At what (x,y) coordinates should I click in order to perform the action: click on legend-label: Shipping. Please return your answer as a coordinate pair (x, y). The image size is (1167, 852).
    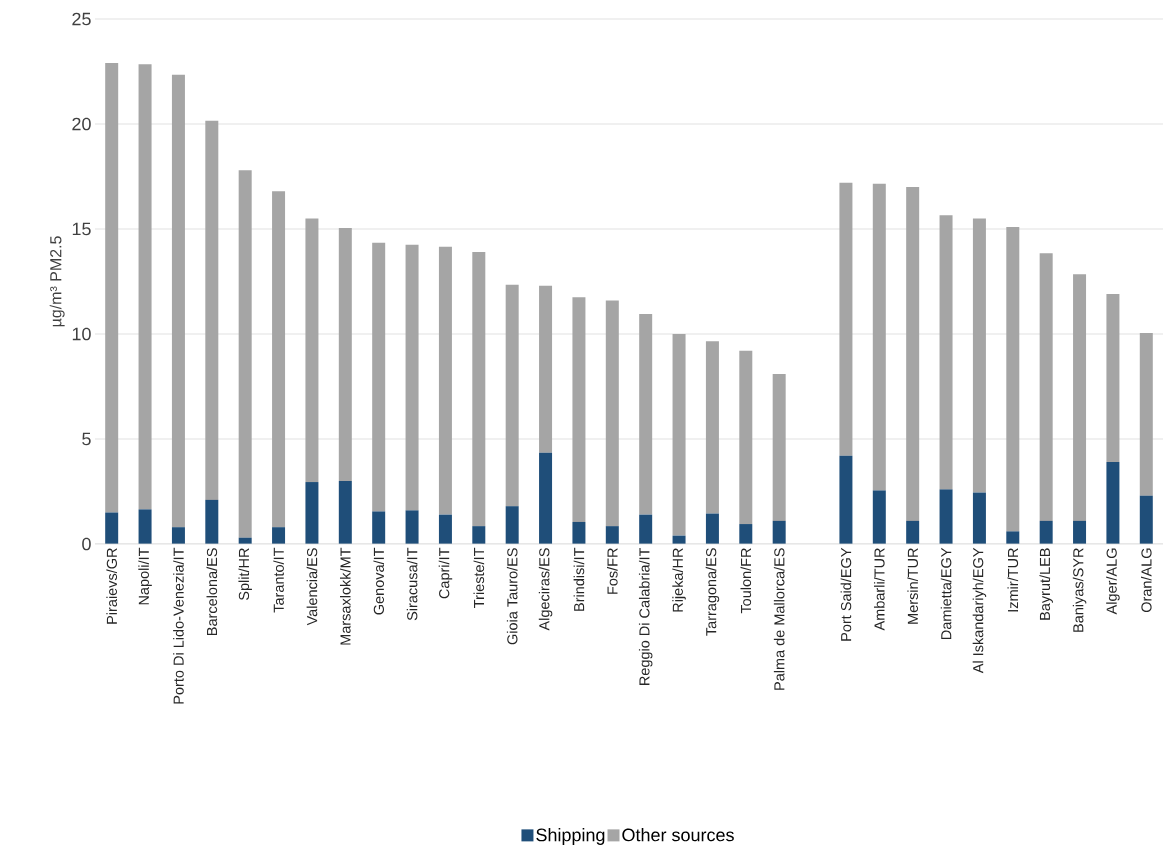
    Looking at the image, I should click on (570, 836).